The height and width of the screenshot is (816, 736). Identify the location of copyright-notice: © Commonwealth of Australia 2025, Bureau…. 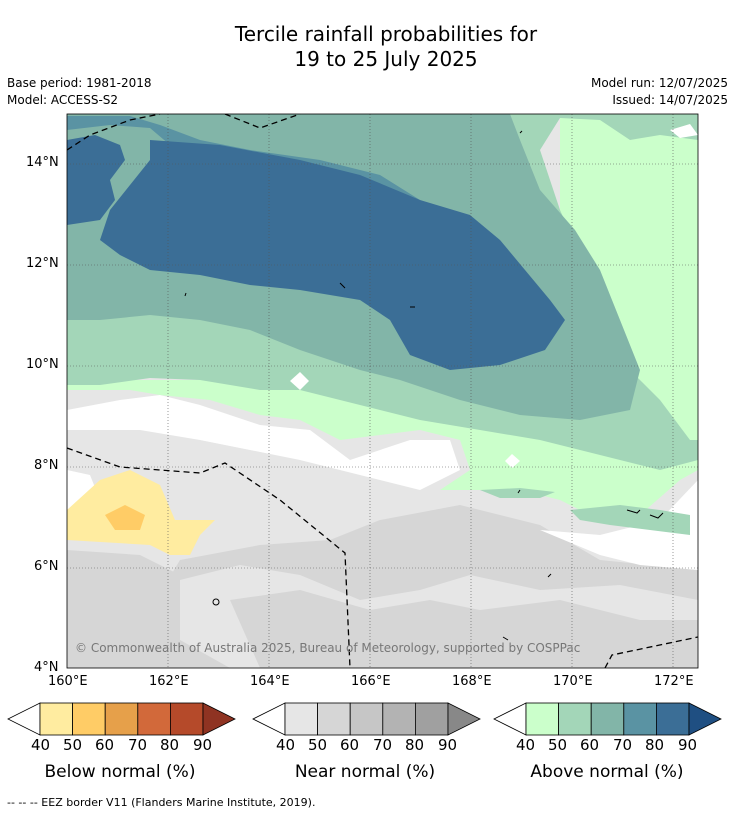
(328, 648).